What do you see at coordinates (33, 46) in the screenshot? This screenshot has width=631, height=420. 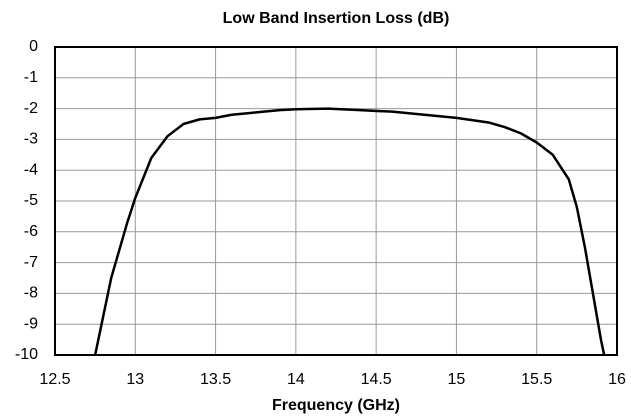 I see `y-tick-label: 0` at bounding box center [33, 46].